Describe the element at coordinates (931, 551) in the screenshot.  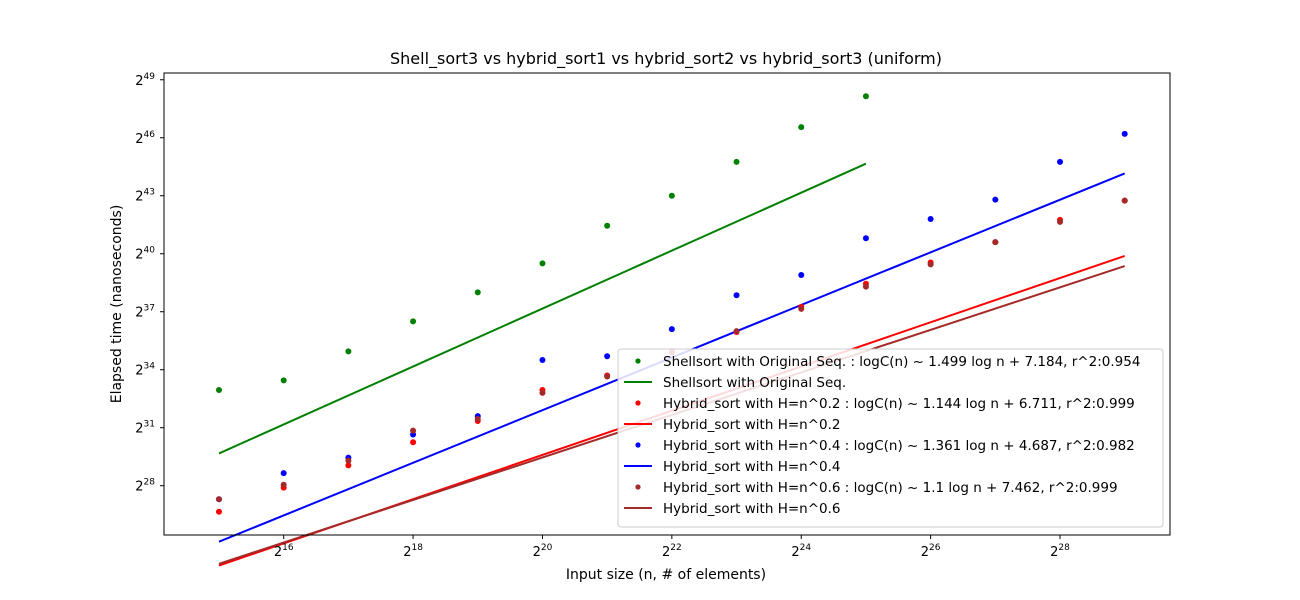
I see `x-tick-label: 226` at that location.